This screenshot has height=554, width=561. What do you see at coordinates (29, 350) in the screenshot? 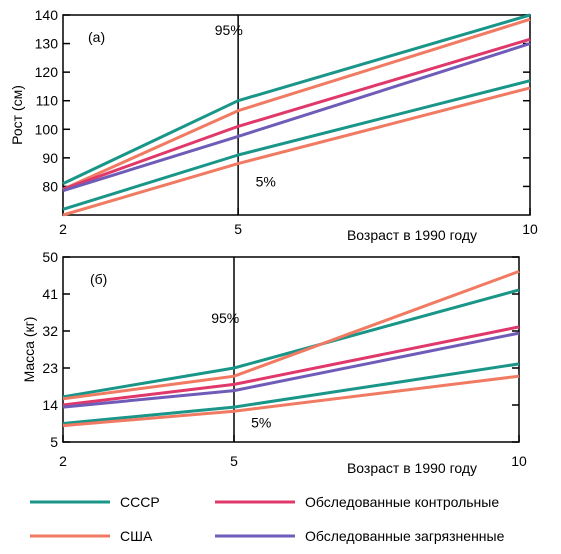
I see `panel-b-ylabel: Масса (кг)` at bounding box center [29, 350].